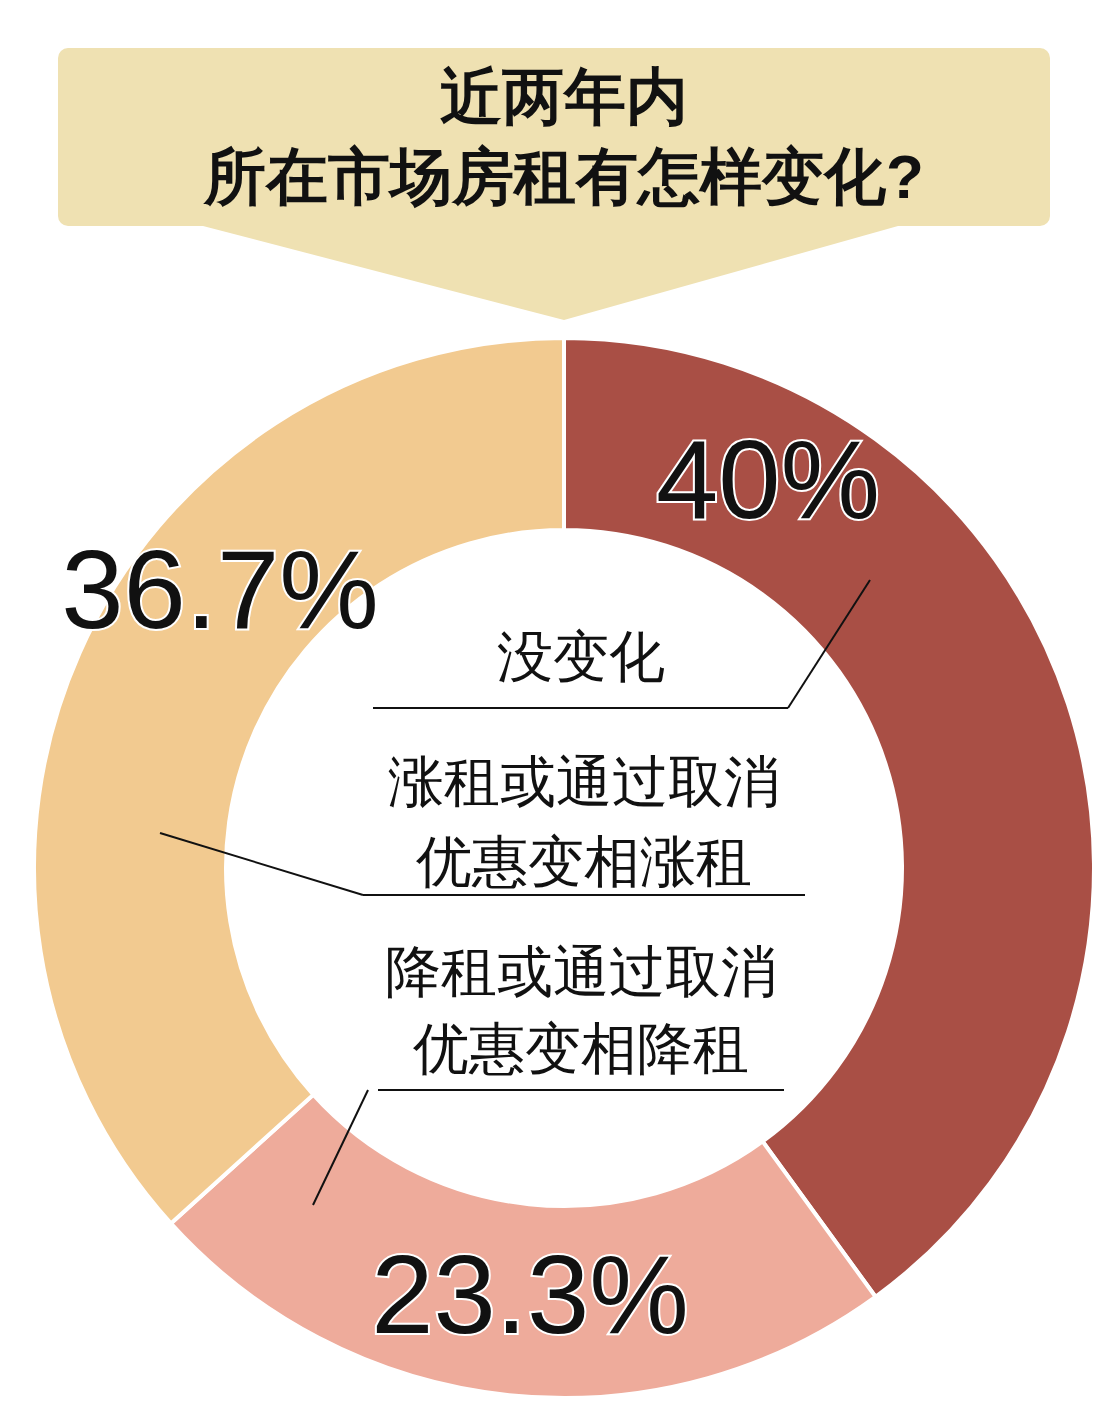 The height and width of the screenshot is (1421, 1114). I want to click on chart-subtitle: 所在市场房租有怎样变化?, so click(563, 176).